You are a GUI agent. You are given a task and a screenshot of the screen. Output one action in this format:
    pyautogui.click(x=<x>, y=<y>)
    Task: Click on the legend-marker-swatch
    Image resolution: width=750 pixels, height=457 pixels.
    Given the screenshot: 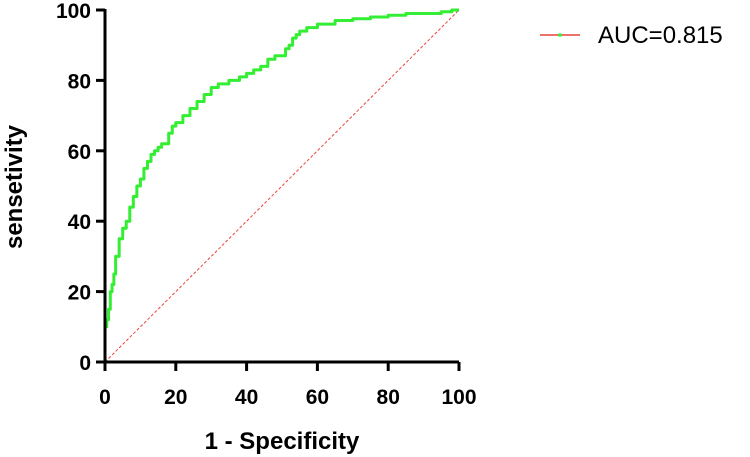 What is the action you would take?
    pyautogui.click(x=560, y=35)
    